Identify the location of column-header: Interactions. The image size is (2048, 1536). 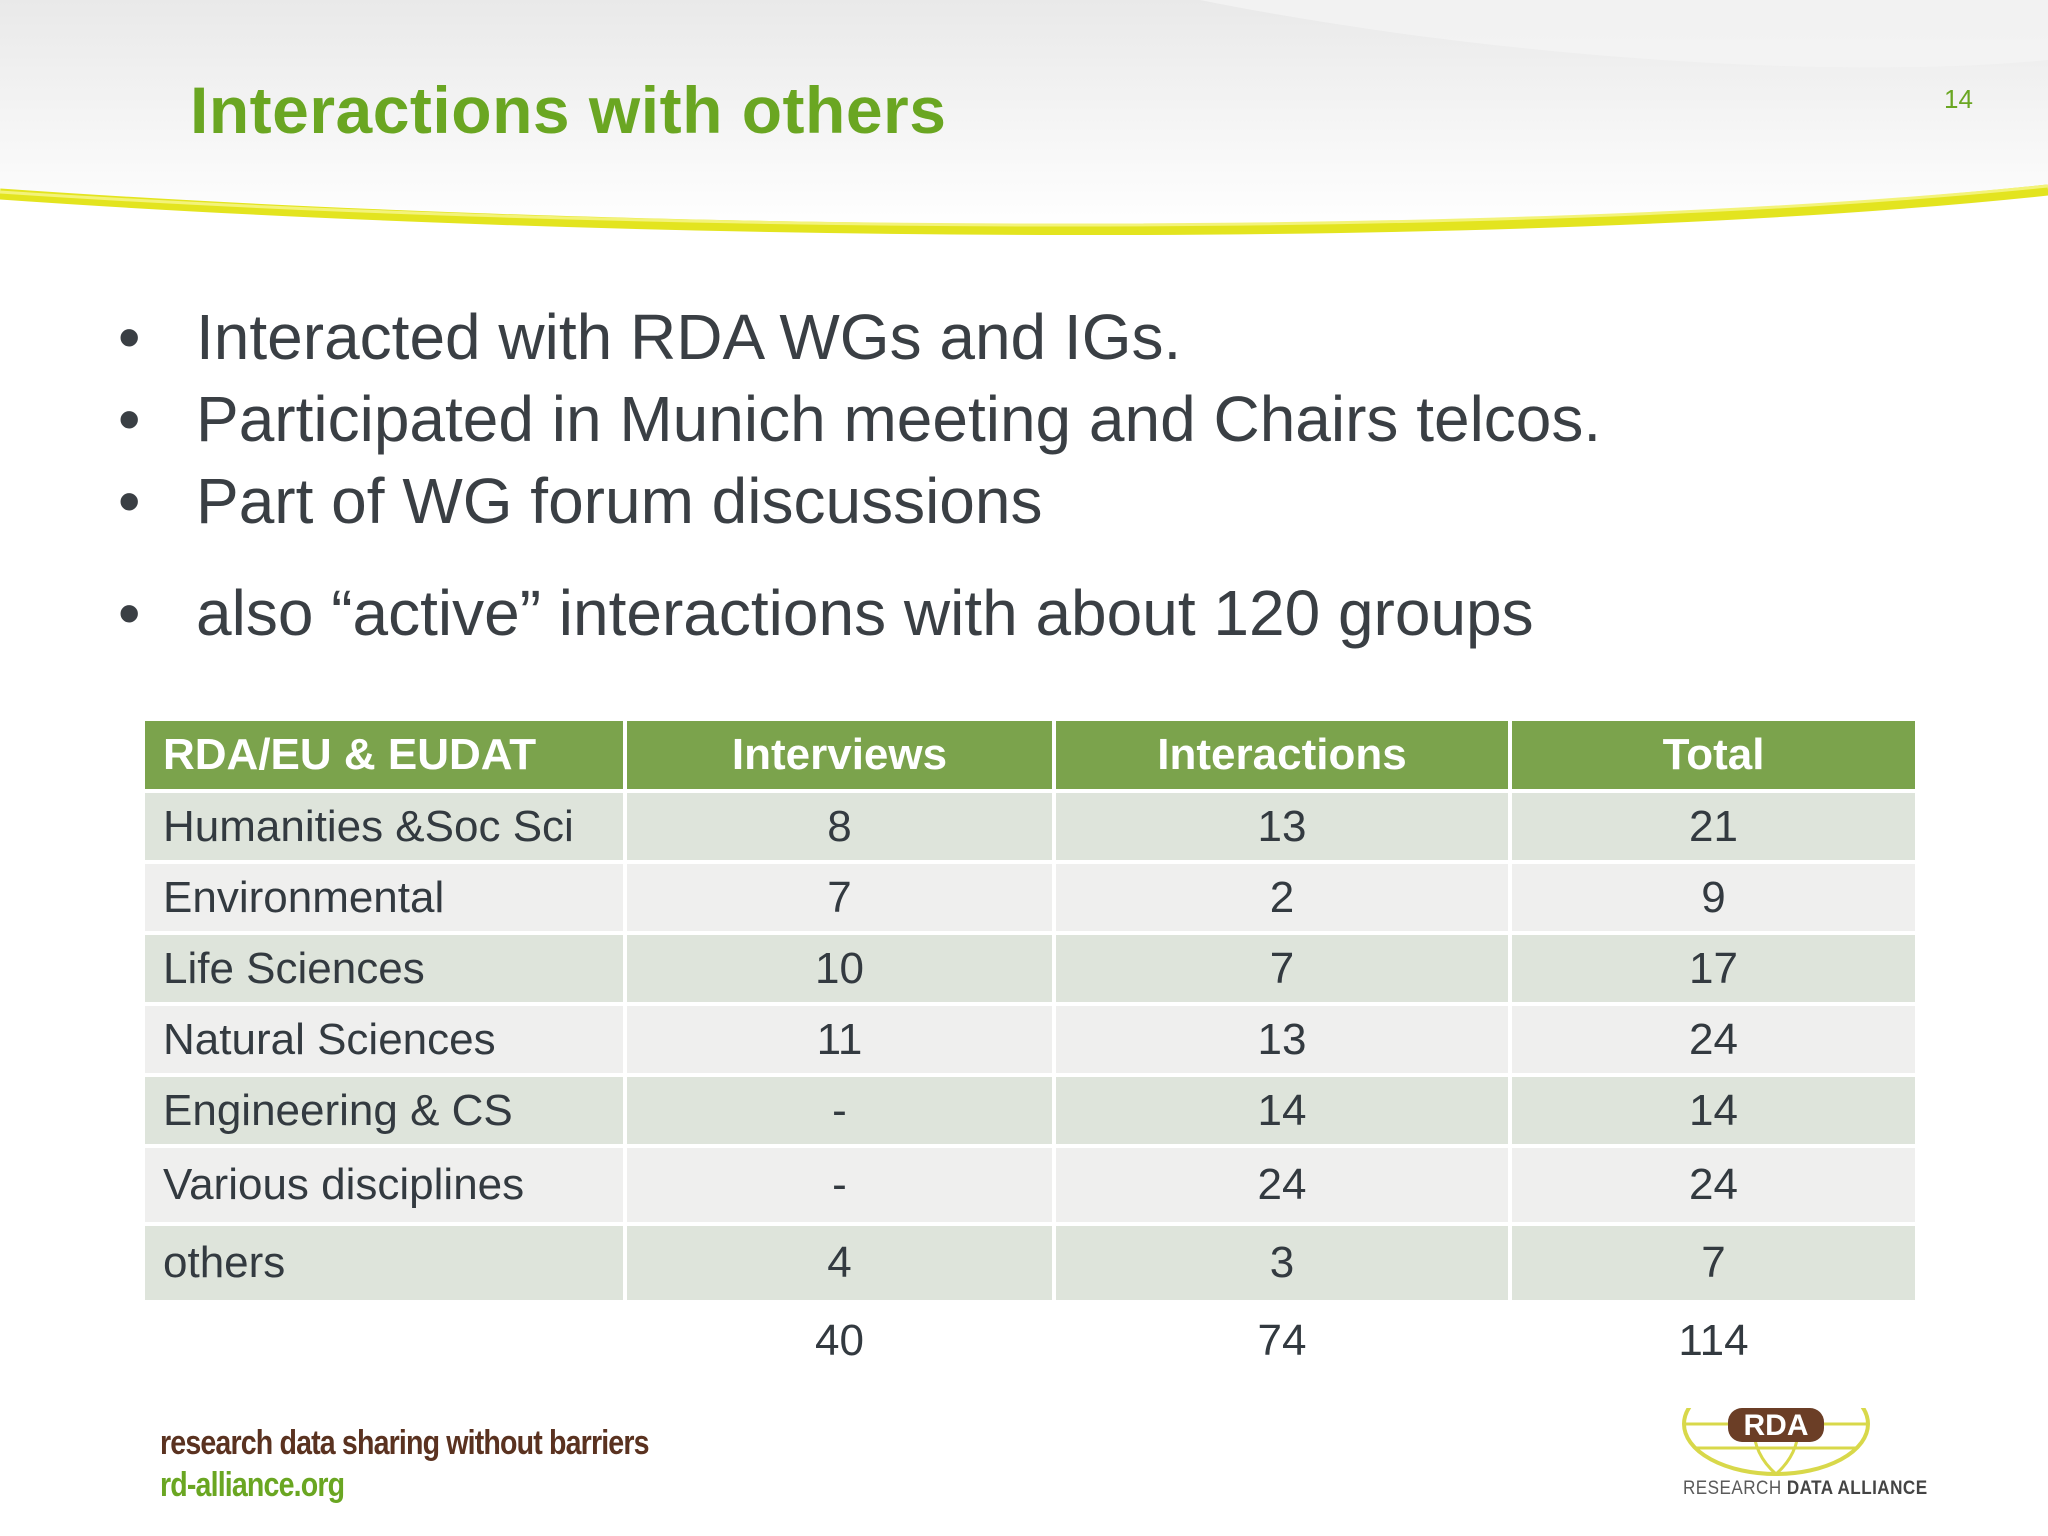
(1282, 755).